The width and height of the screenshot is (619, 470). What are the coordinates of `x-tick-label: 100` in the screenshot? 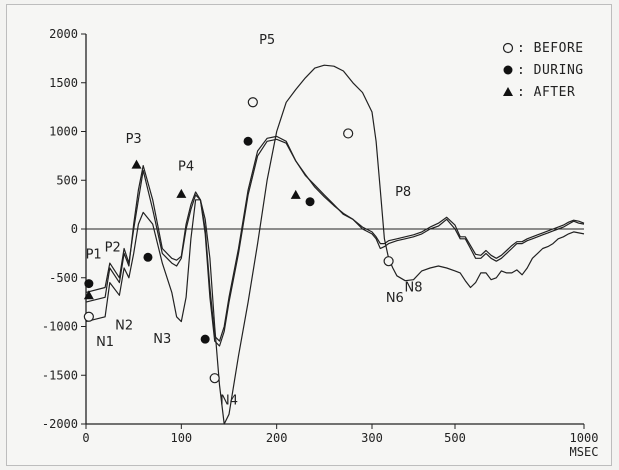 It's located at (181, 438).